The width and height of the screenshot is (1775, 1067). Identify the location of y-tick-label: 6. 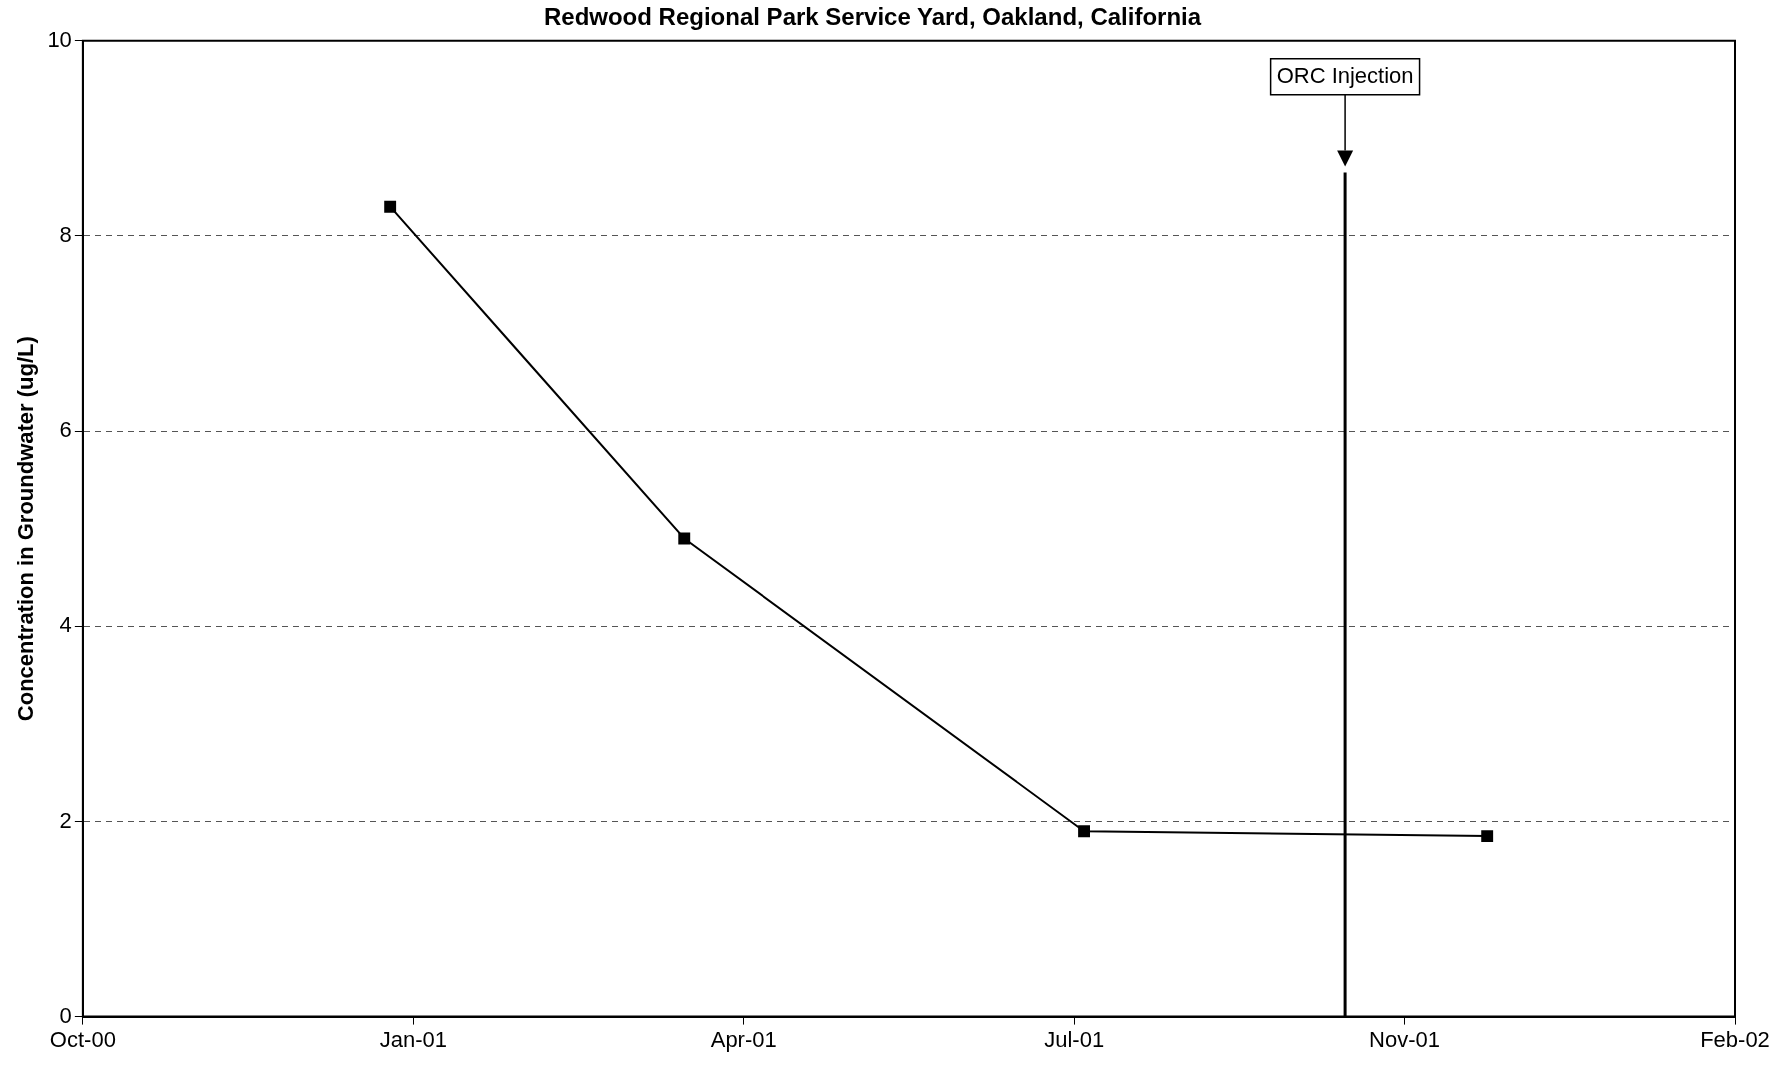
(65, 430).